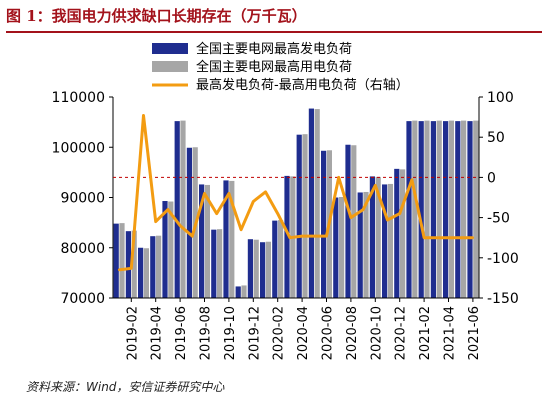 The image size is (550, 401). What do you see at coordinates (503, 299) in the screenshot?
I see `right-tick-label: -150` at bounding box center [503, 299].